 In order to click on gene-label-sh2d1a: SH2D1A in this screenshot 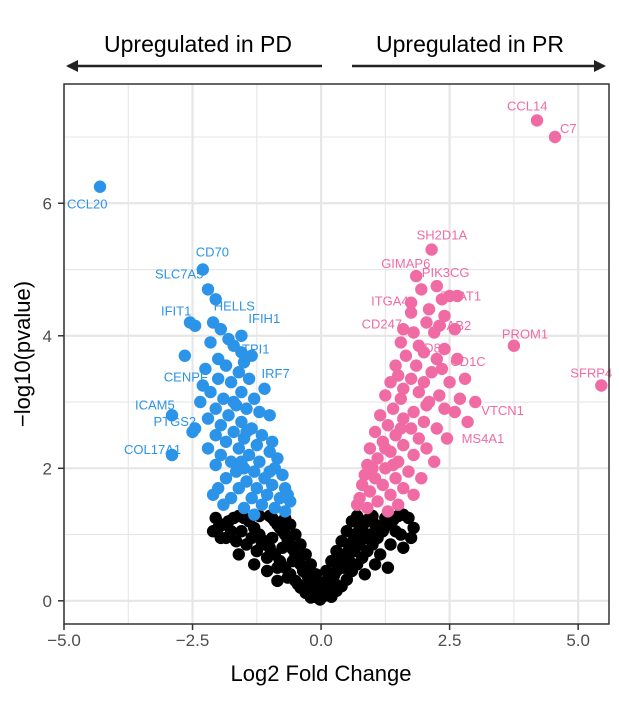, I will do `click(442, 235)`.